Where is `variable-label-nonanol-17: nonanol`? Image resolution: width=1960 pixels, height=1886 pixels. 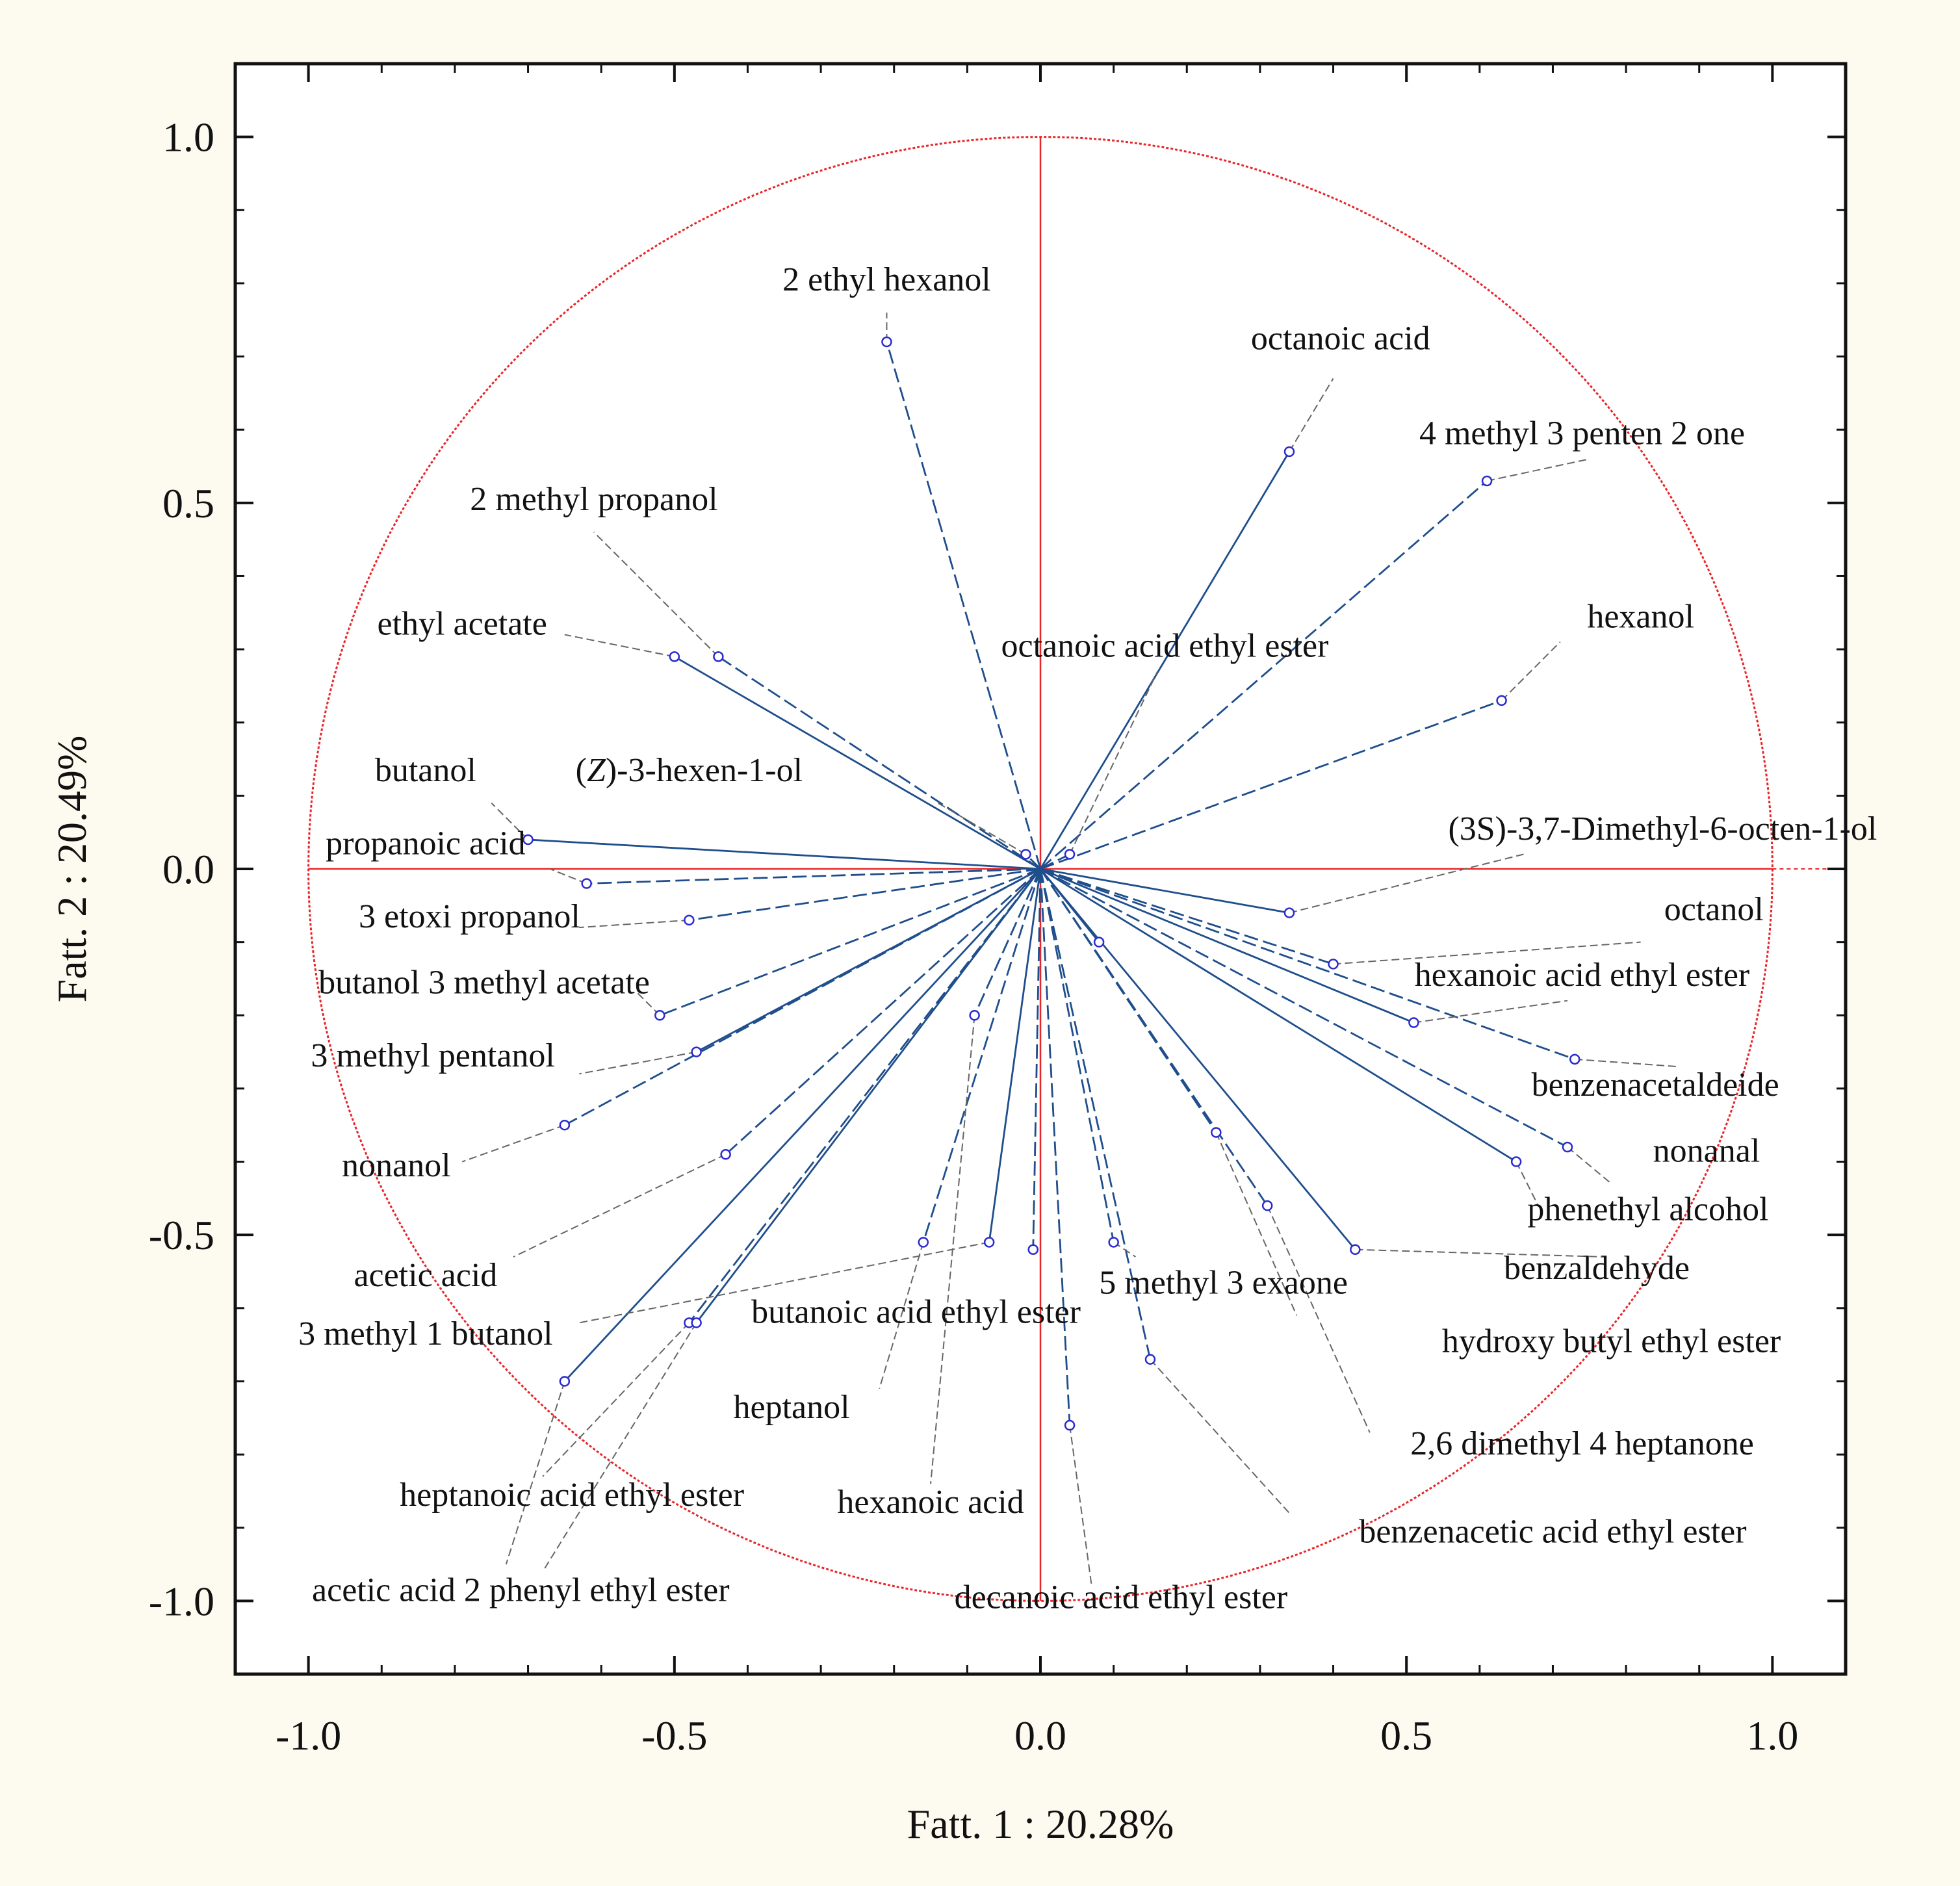
variable-label-nonanol-17: nonanol is located at coordinates (396, 1165).